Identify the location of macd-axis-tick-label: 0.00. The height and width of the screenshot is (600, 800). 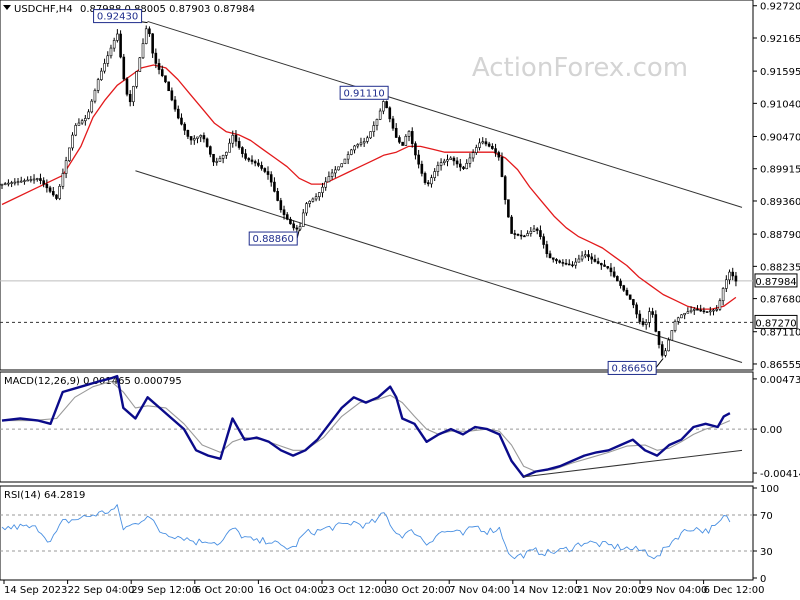
(771, 430).